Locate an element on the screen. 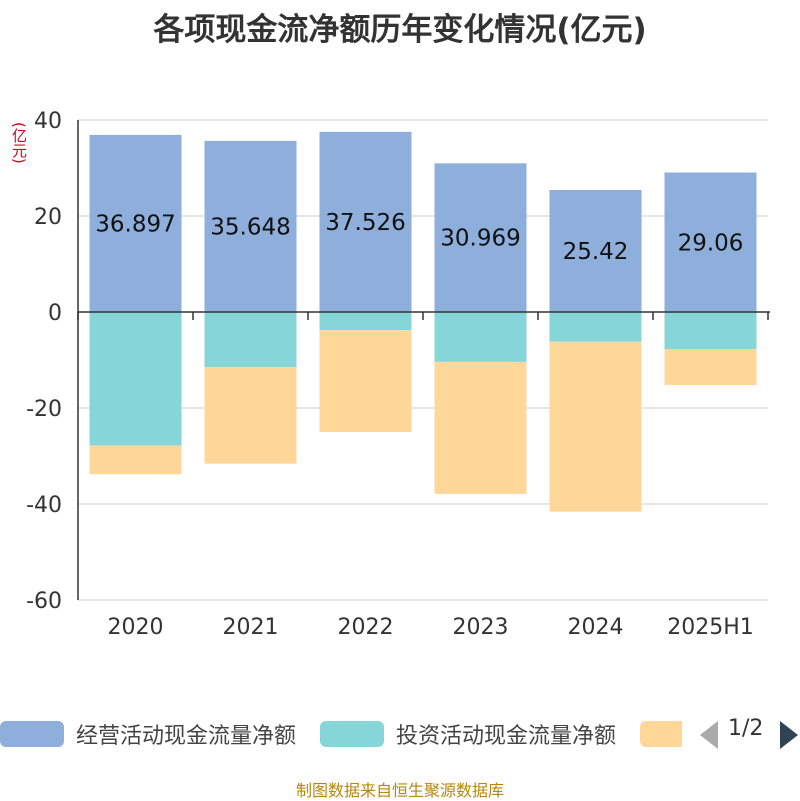 The height and width of the screenshot is (801, 800). legend-item-operating: 经营活动现金流量净额 is located at coordinates (148, 734).